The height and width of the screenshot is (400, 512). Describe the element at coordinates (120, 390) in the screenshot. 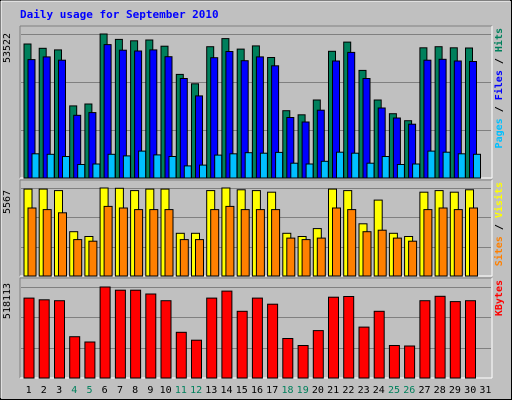

I see `day-label-7: 7` at that location.